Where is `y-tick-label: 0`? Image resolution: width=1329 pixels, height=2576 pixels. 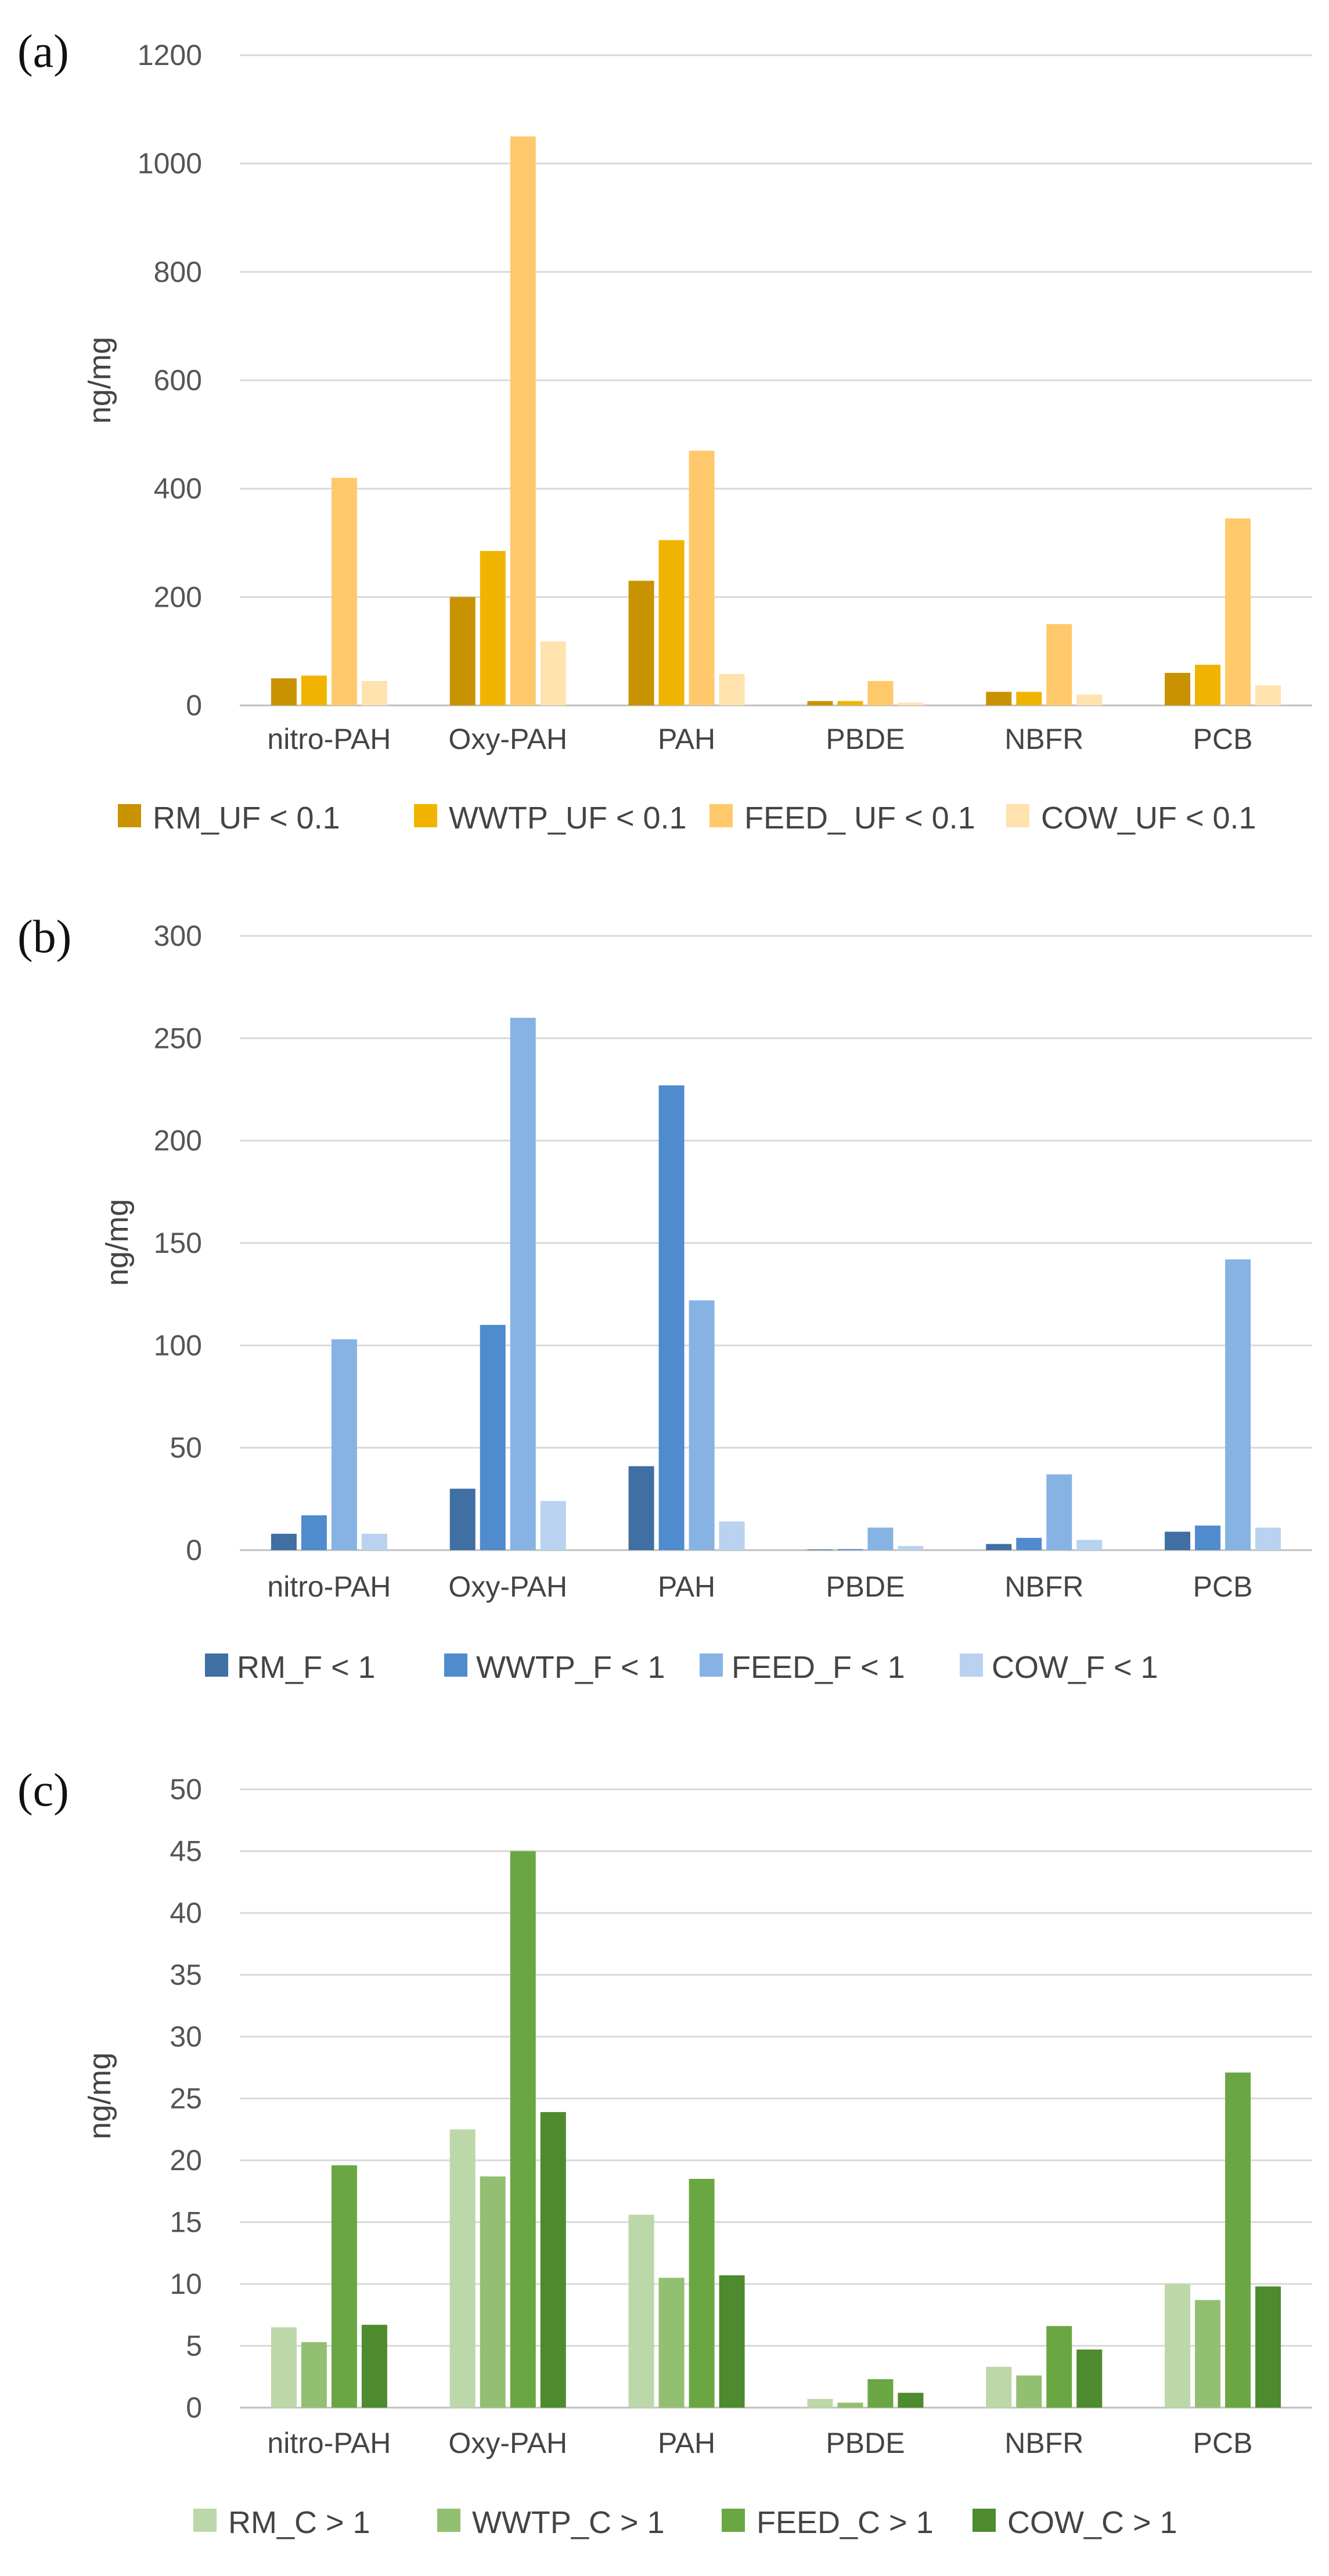 y-tick-label: 0 is located at coordinates (194, 705).